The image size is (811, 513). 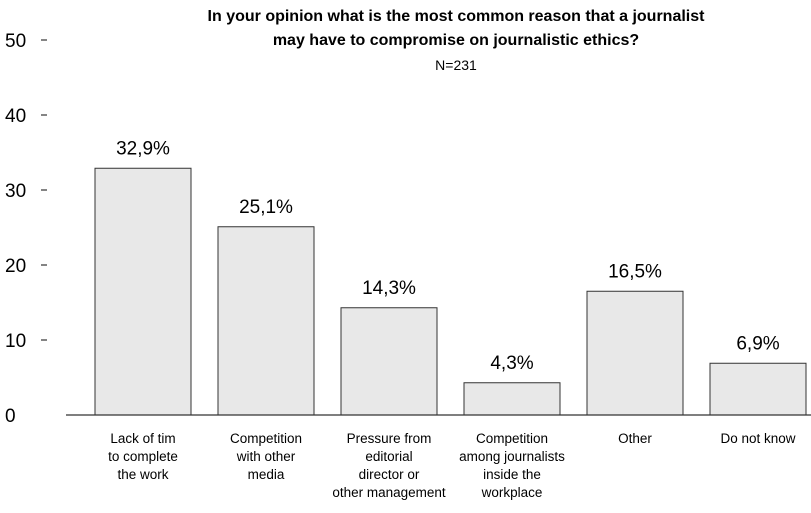 I want to click on category-label: Do not know, so click(x=757, y=438).